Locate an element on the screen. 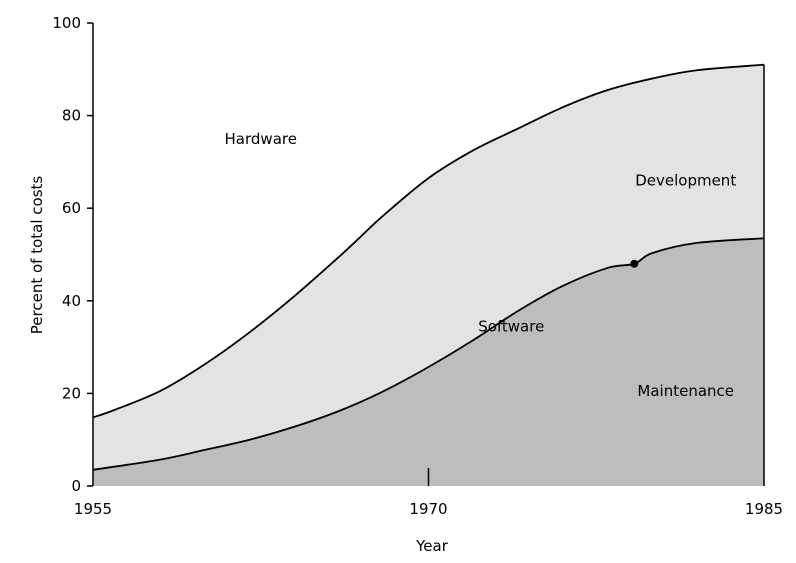  x-tick-label: 1970 is located at coordinates (428, 509).